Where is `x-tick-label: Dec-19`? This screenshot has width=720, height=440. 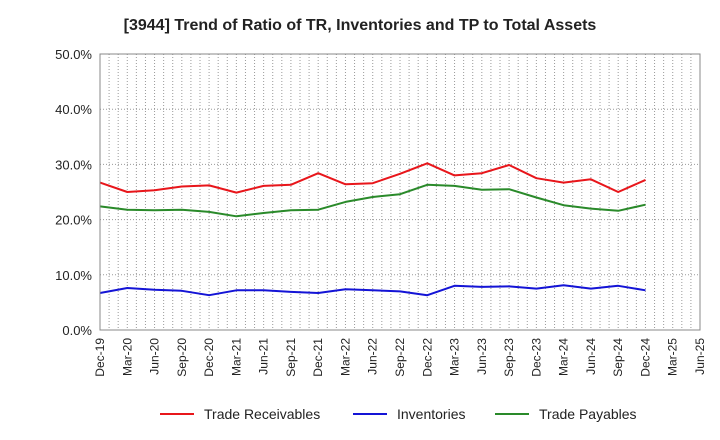 x-tick-label: Dec-19 is located at coordinates (100, 357).